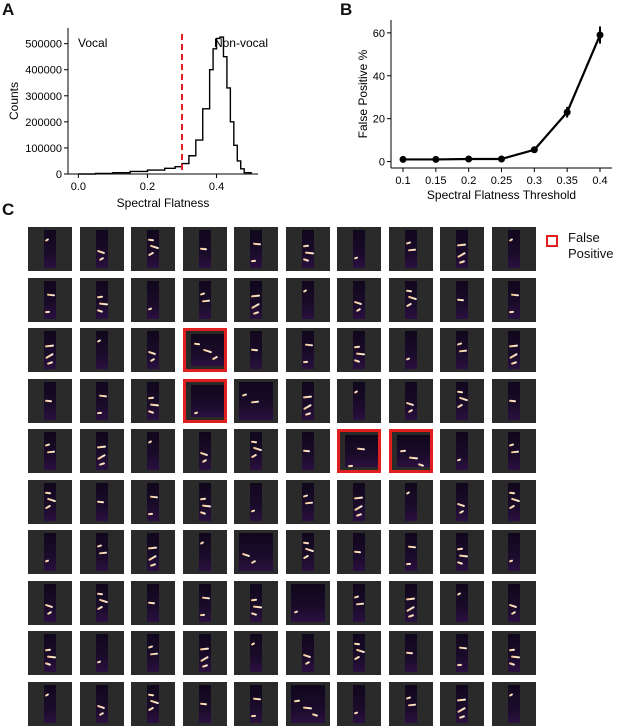  What do you see at coordinates (379, 120) in the screenshot?
I see `y-tick-label: 20` at bounding box center [379, 120].